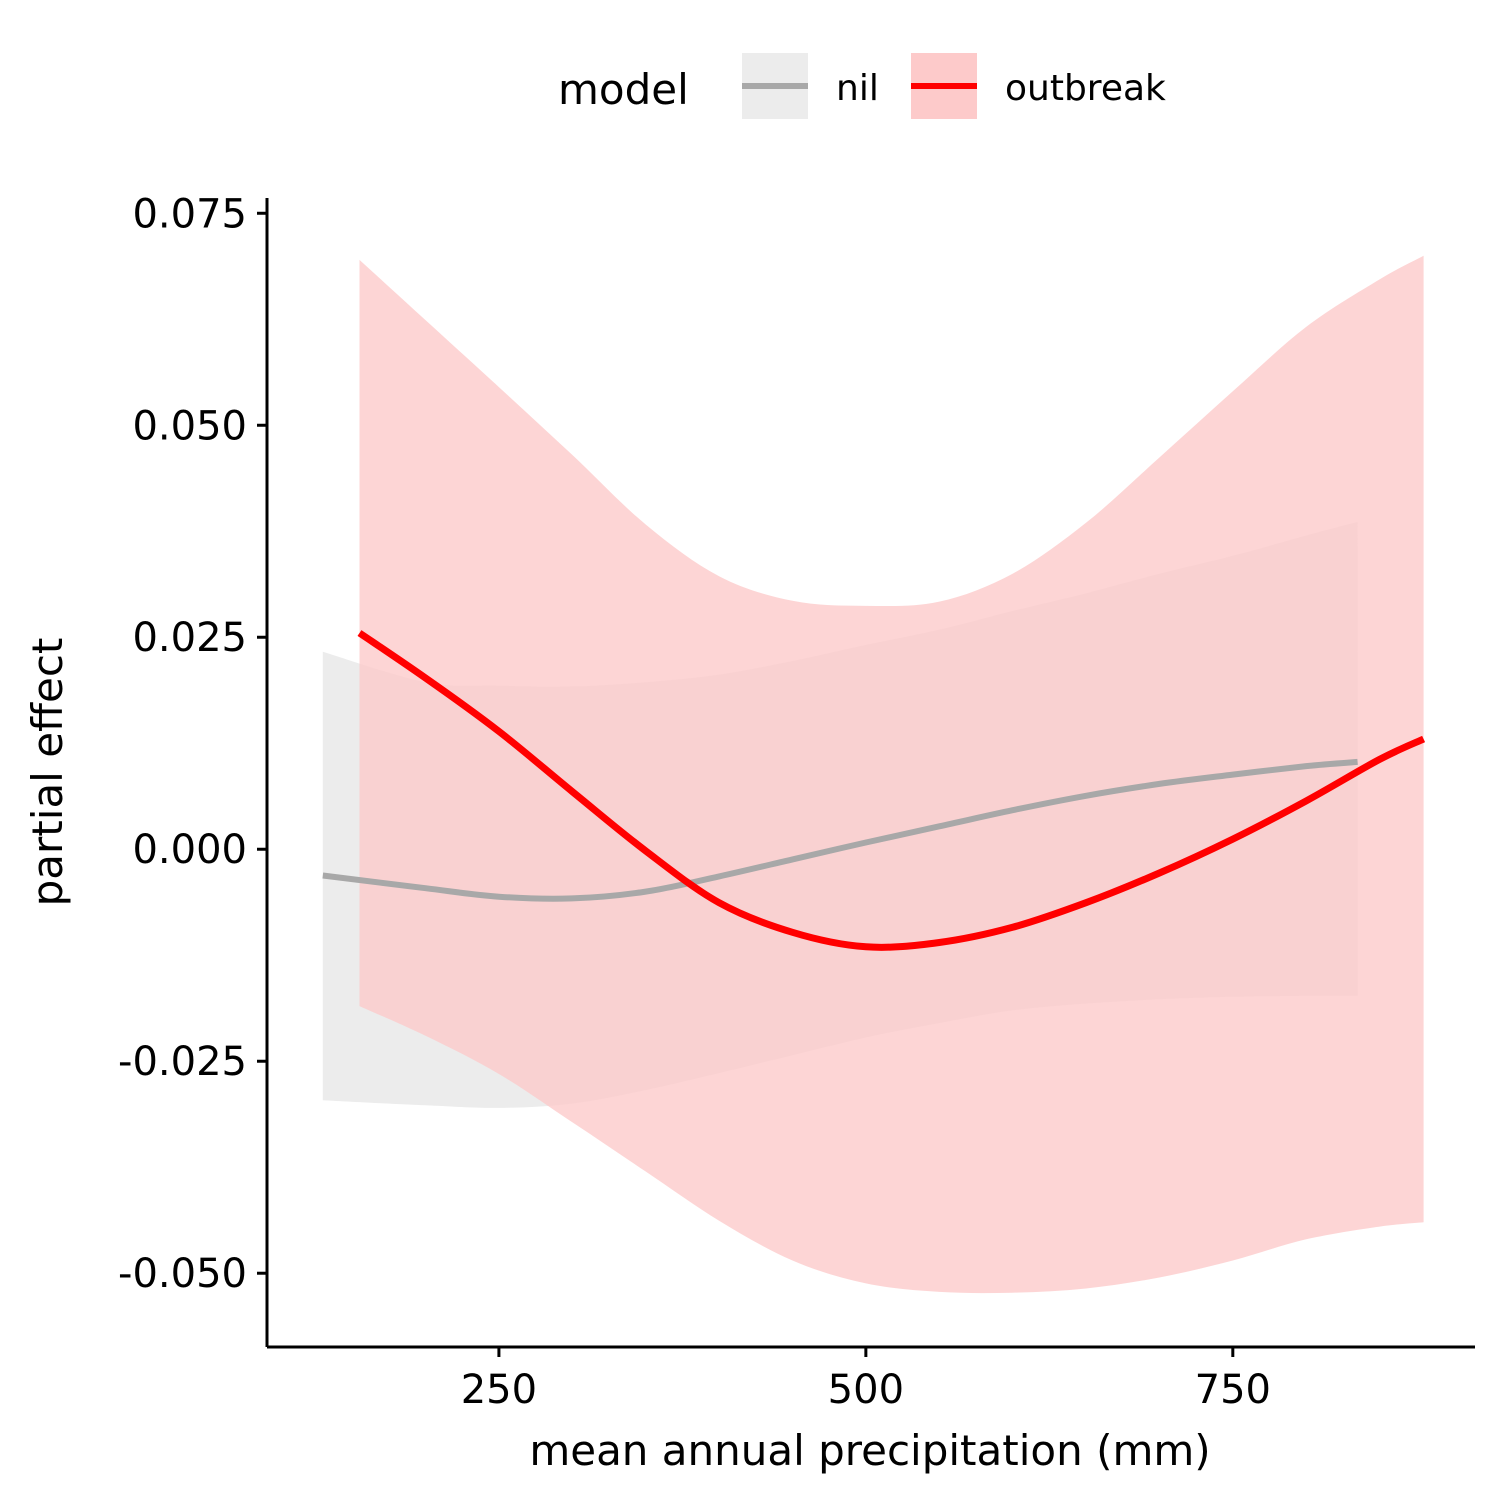 The image size is (1500, 1500). I want to click on y-tick-label: 0.075, so click(189, 214).